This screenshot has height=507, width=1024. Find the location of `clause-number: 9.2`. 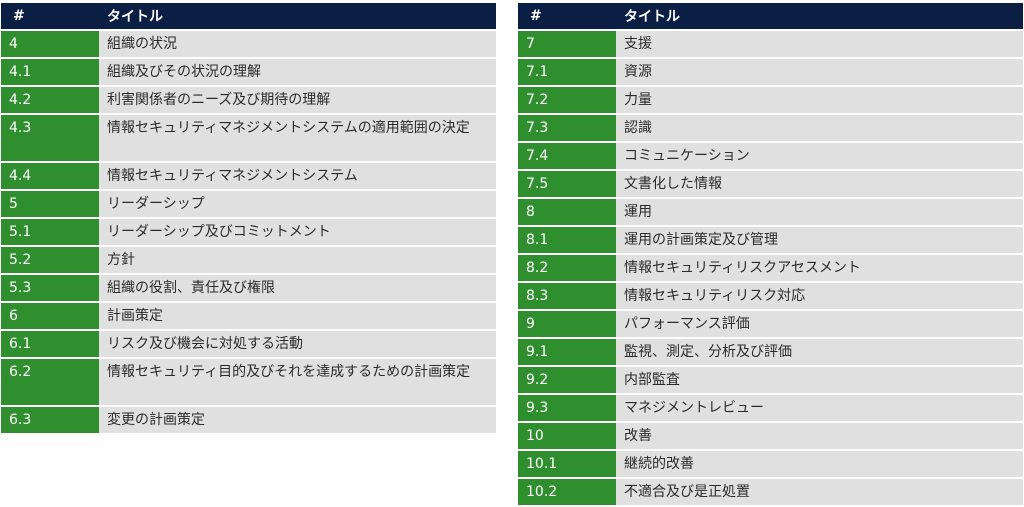

clause-number: 9.2 is located at coordinates (567, 380).